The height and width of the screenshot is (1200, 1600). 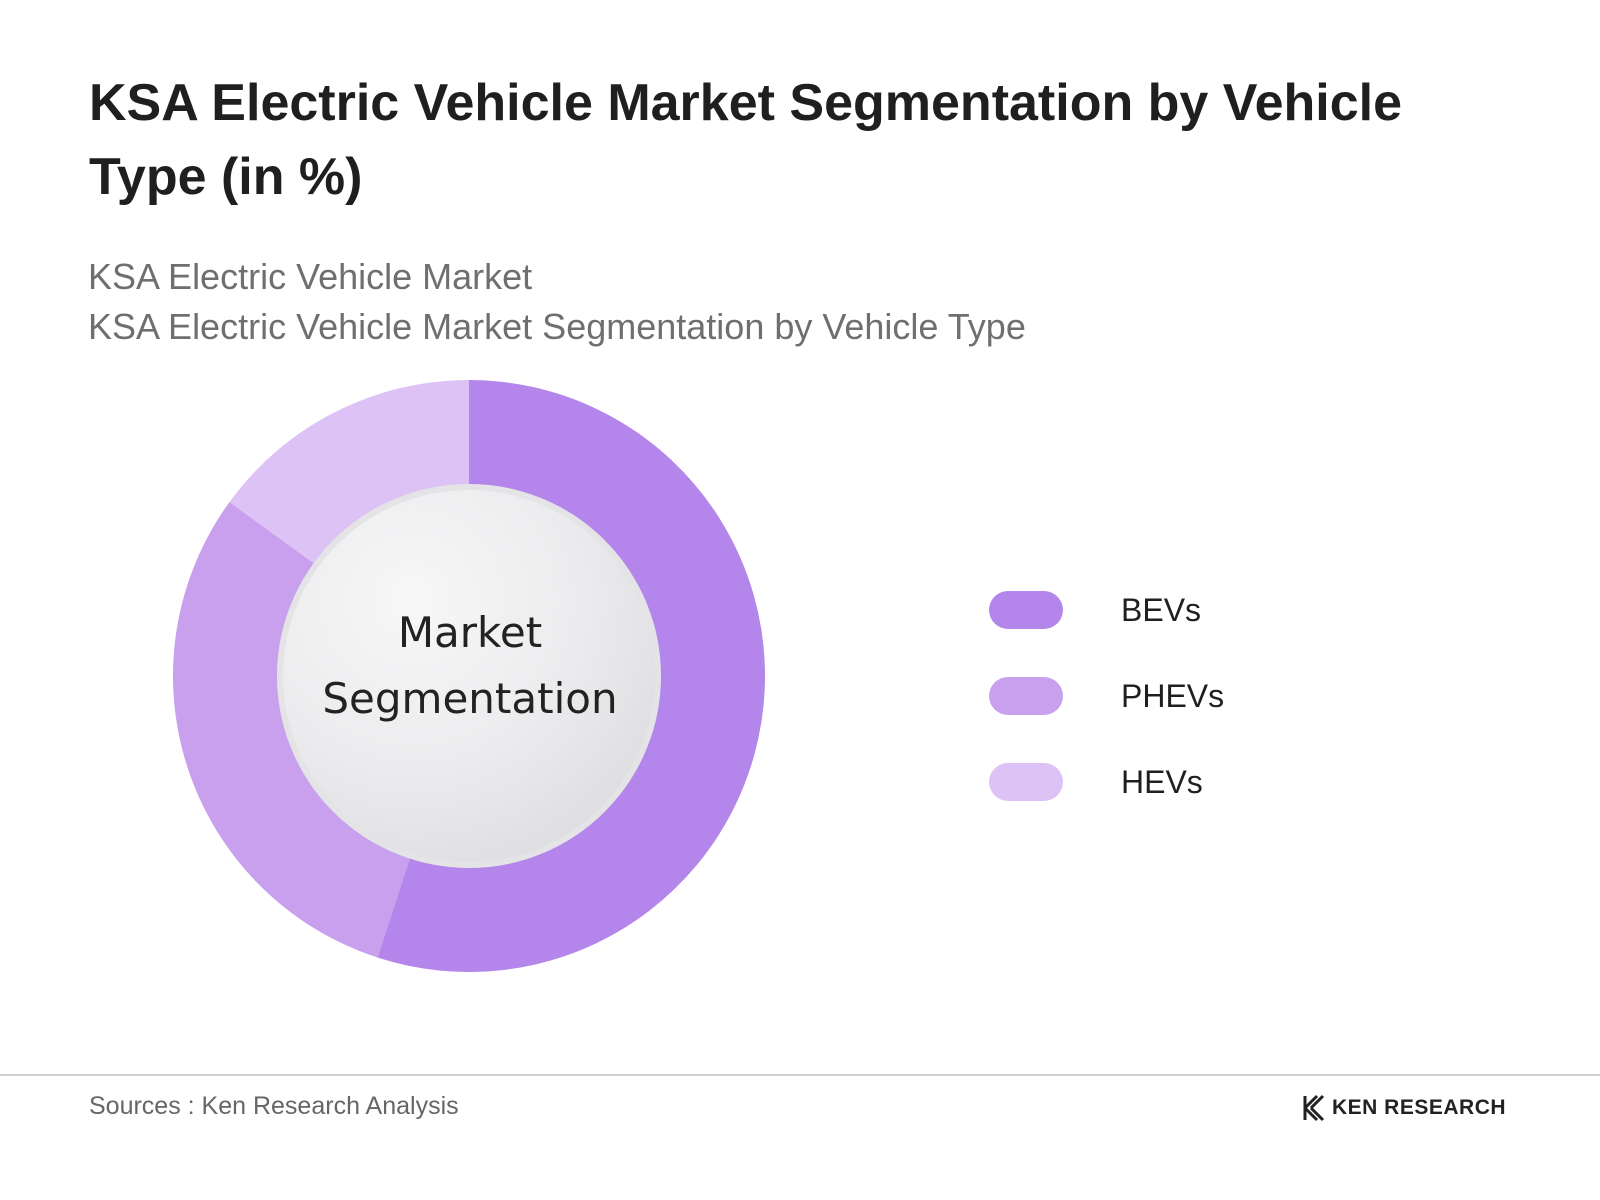 I want to click on donut-center-label: Market Segmentation, so click(x=470, y=666).